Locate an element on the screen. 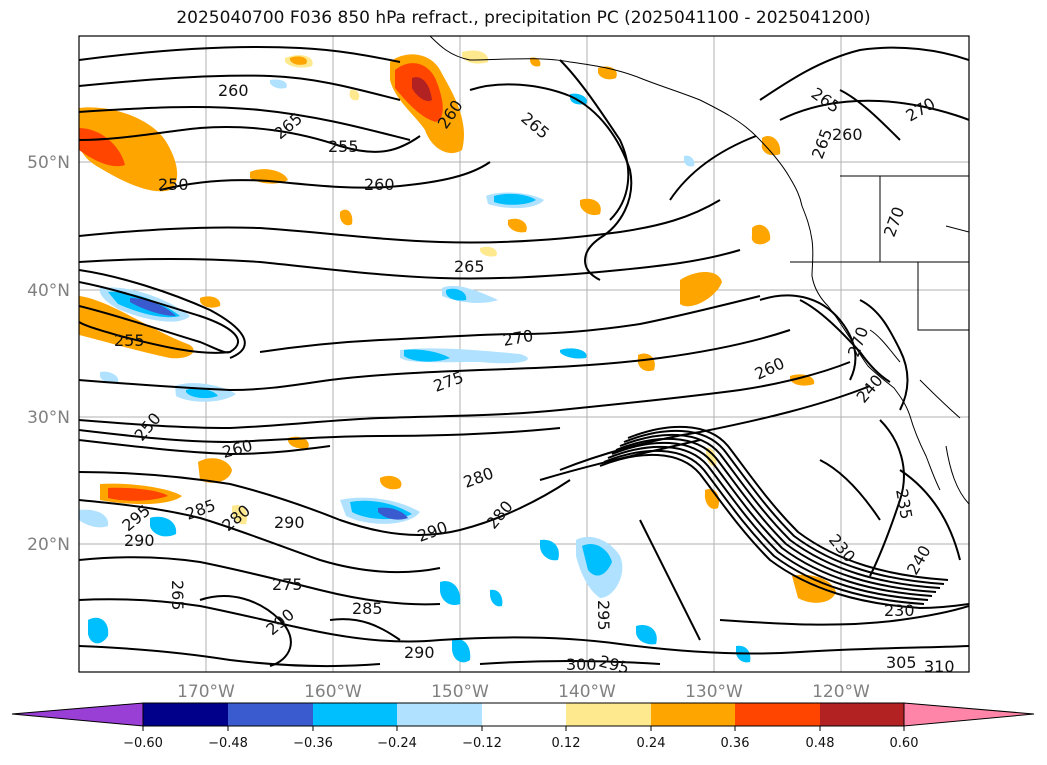 The width and height of the screenshot is (1047, 765). lon-label: 160°W is located at coordinates (333, 692).